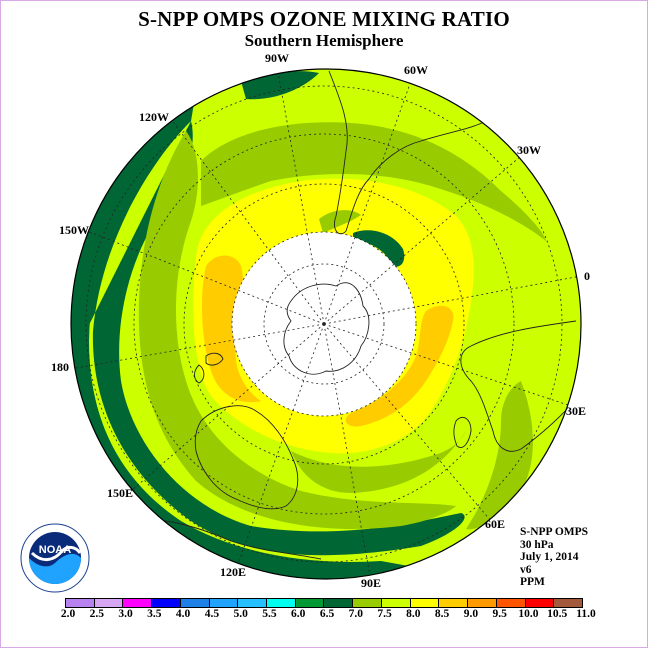 The width and height of the screenshot is (648, 648). I want to click on map-title: S-NPP OMPS OZONE MIXING RATIO, so click(324, 19).